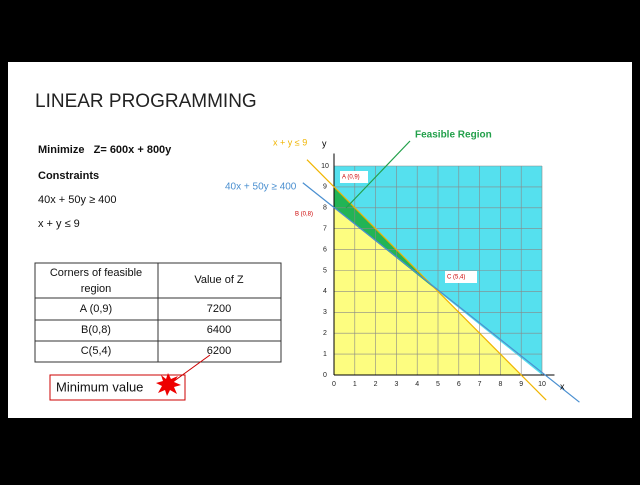 The width and height of the screenshot is (640, 485). What do you see at coordinates (325, 249) in the screenshot?
I see `y-tick-label: 6` at bounding box center [325, 249].